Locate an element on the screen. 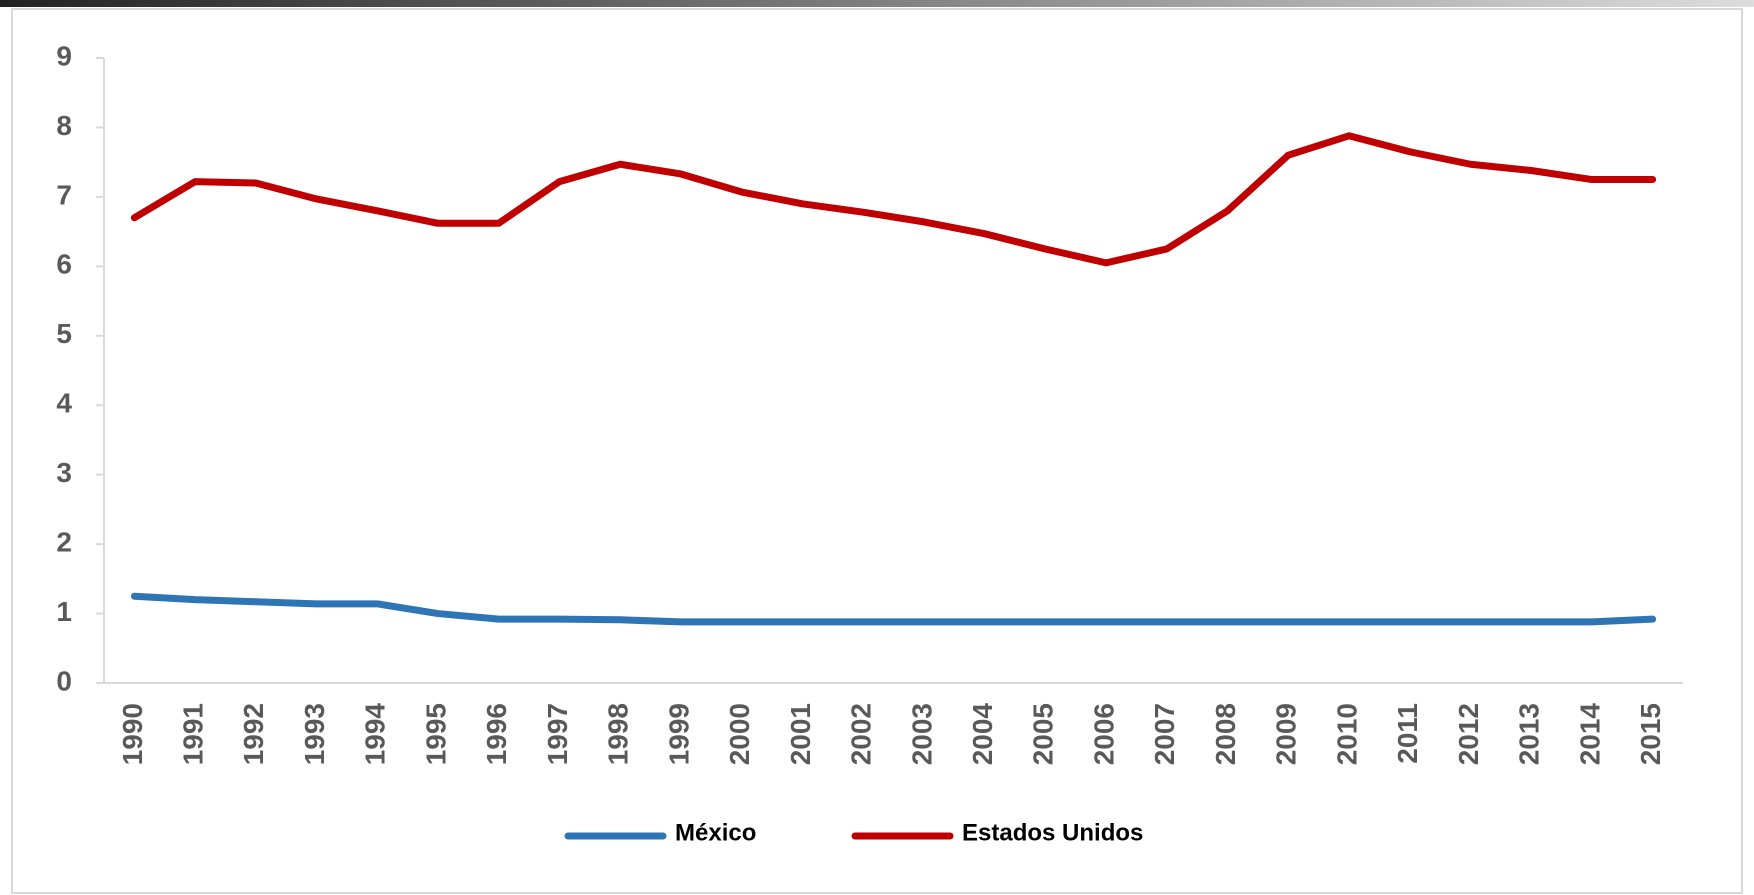 The height and width of the screenshot is (895, 1754). y-tick-label: 8 is located at coordinates (64, 125).